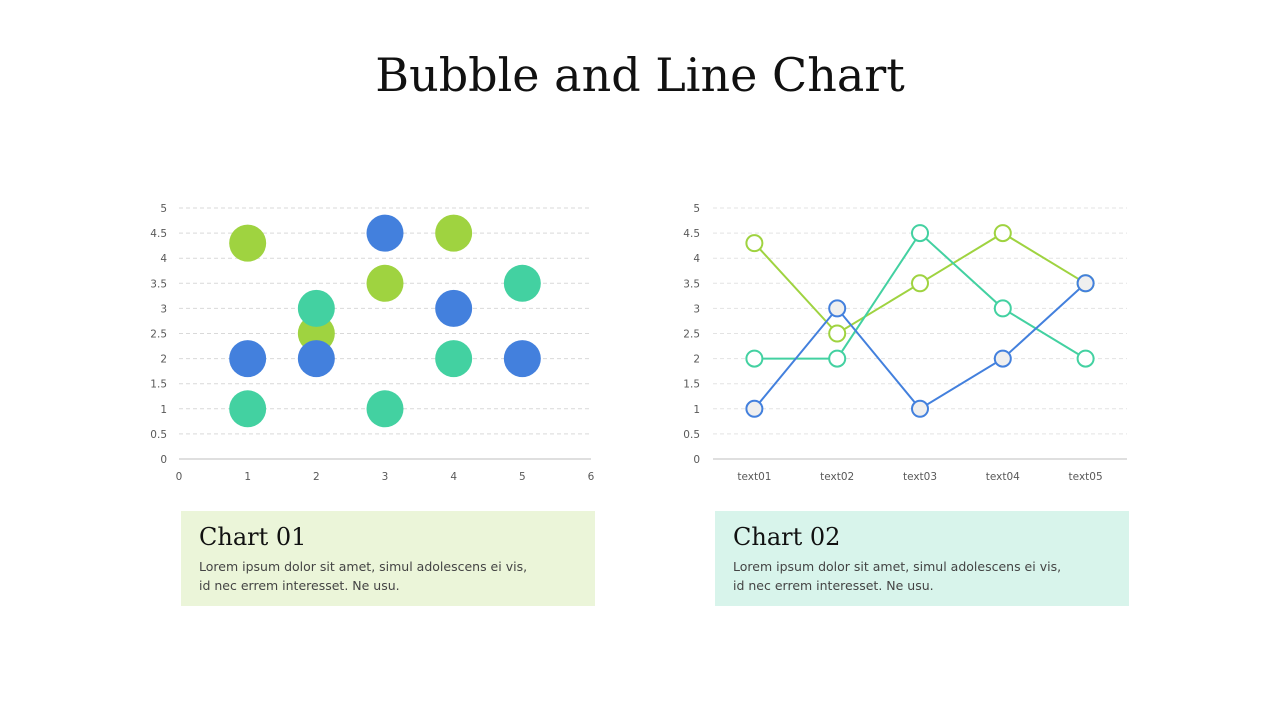  What do you see at coordinates (920, 477) in the screenshot?
I see `x-tick-label: text03` at bounding box center [920, 477].